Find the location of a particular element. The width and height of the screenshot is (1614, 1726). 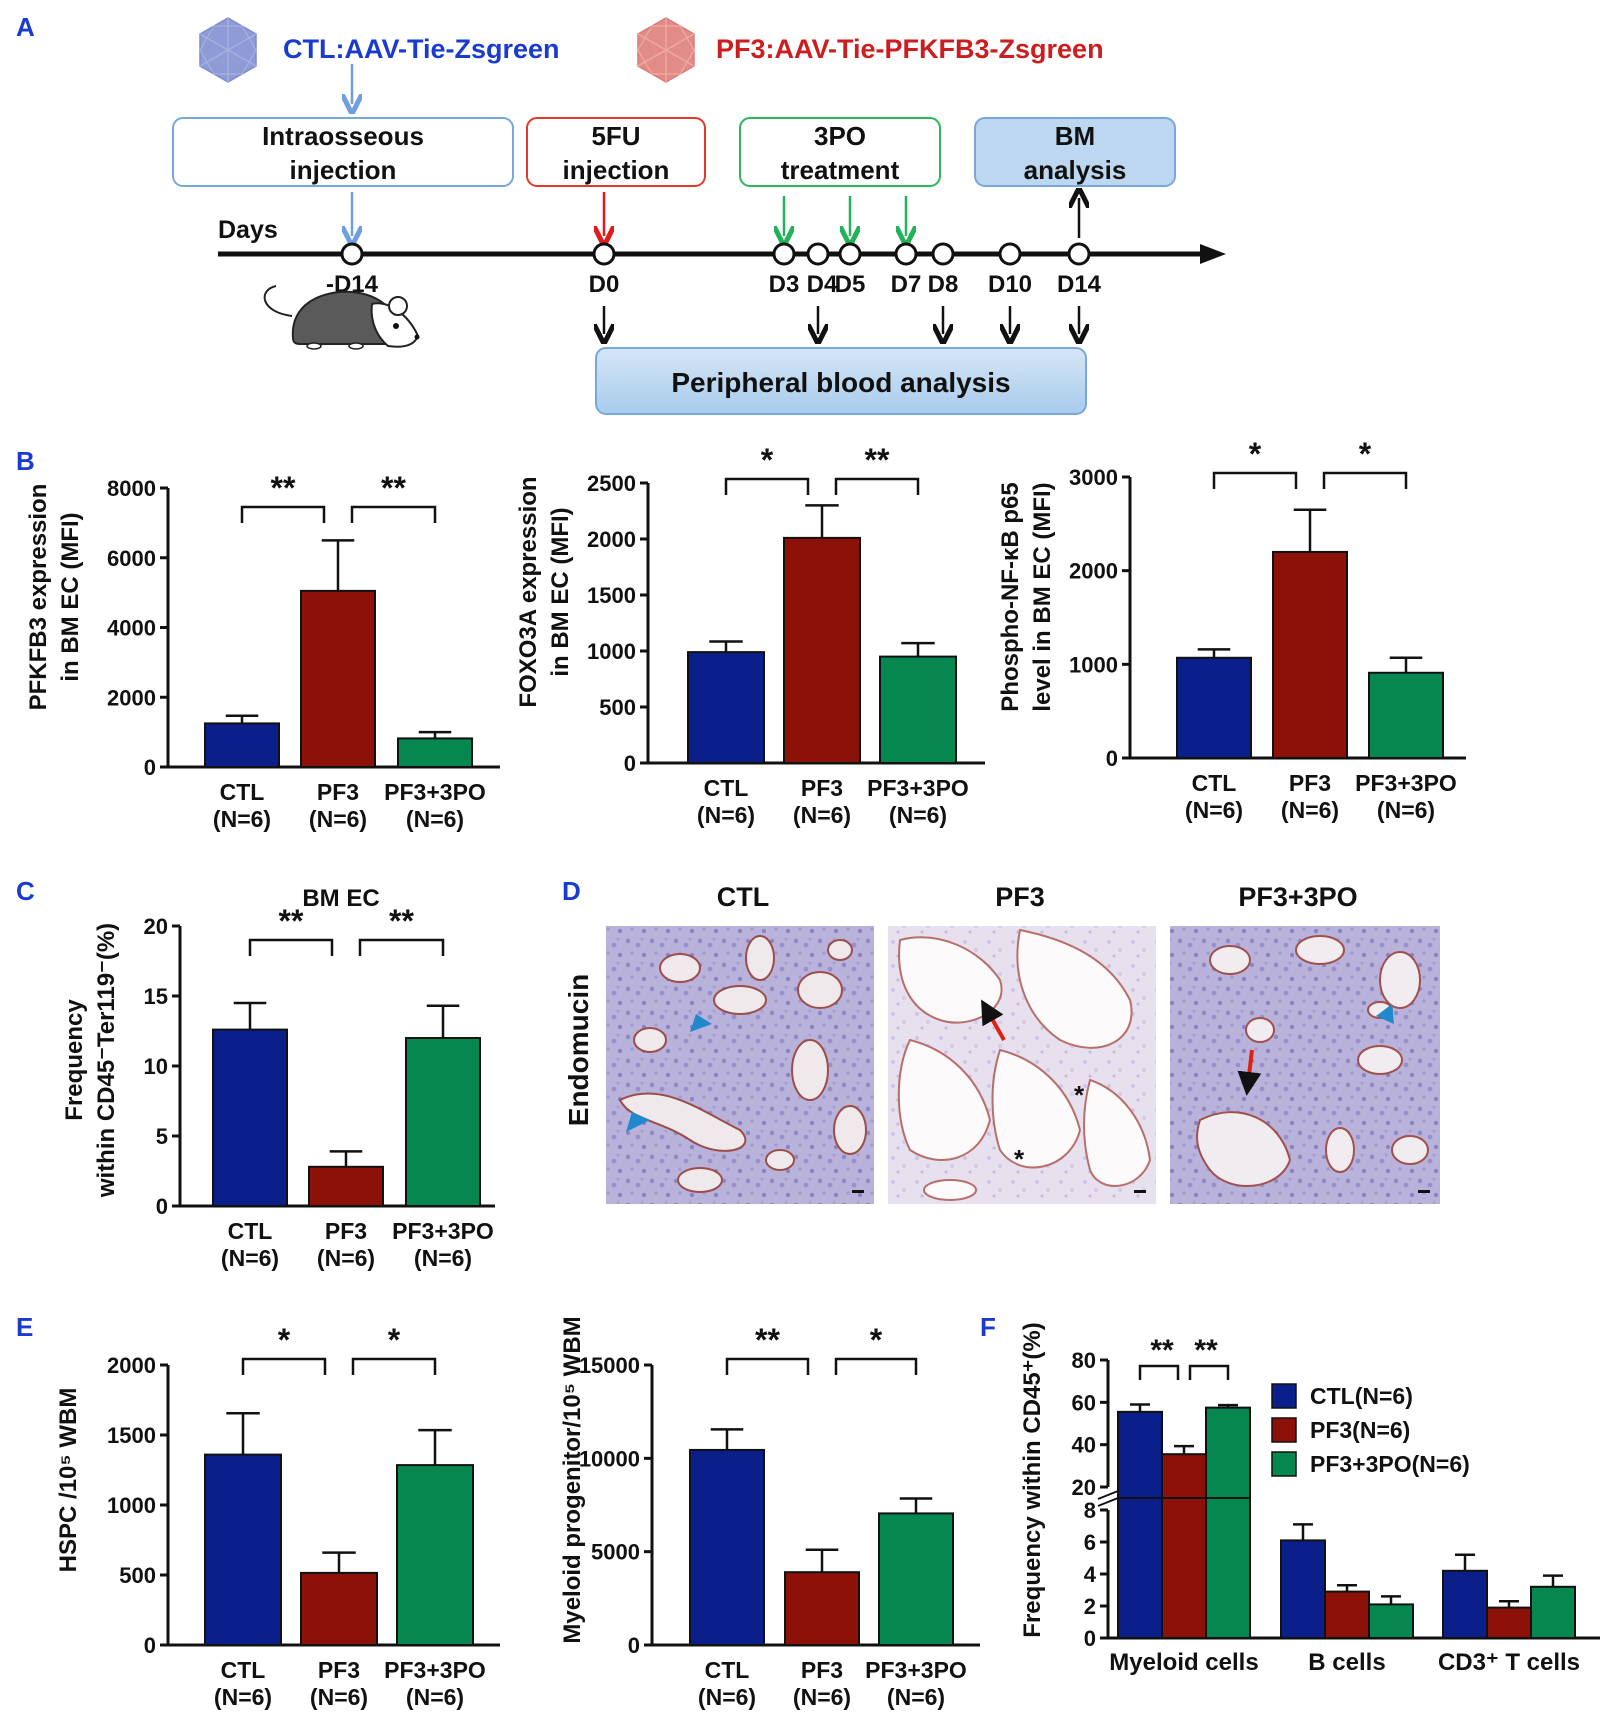

e2-ylabel: Myeloid progenitor/10⁵ WBM is located at coordinates (572, 1479).